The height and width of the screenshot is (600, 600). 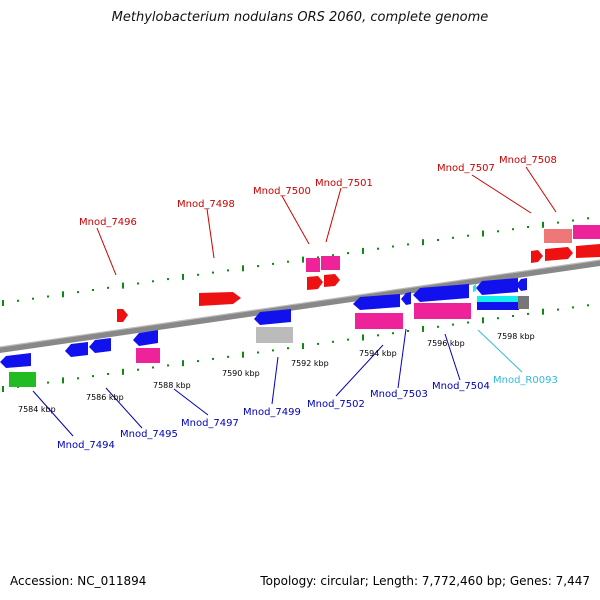 What do you see at coordinates (466, 168) in the screenshot?
I see `gene-label-mnod-7507: Mnod_7507` at bounding box center [466, 168].